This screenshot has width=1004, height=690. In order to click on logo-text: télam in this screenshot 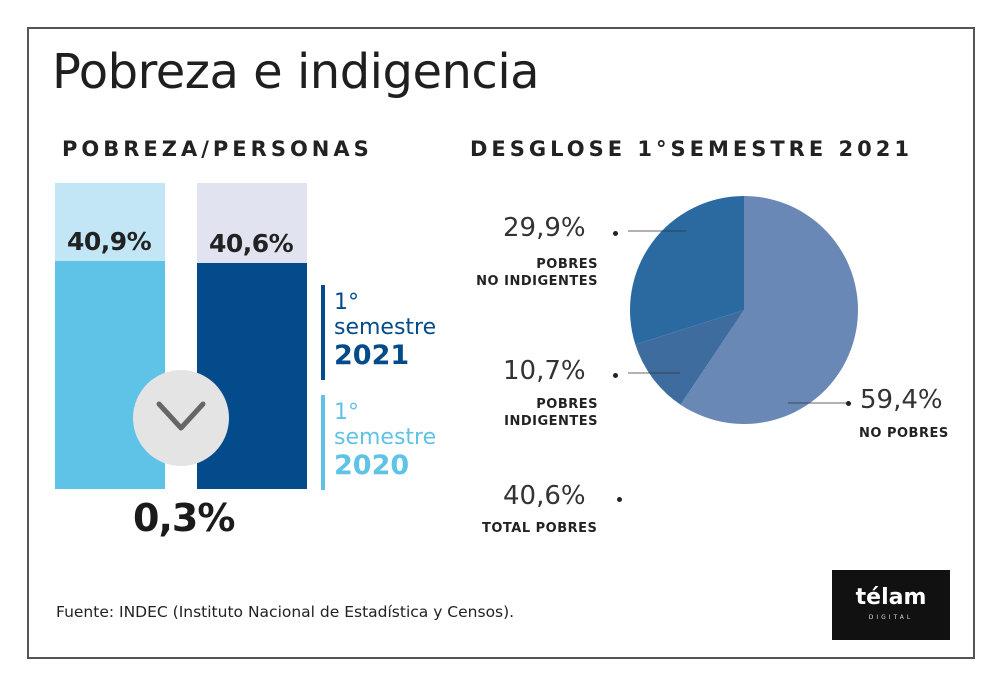, I will do `click(891, 597)`.